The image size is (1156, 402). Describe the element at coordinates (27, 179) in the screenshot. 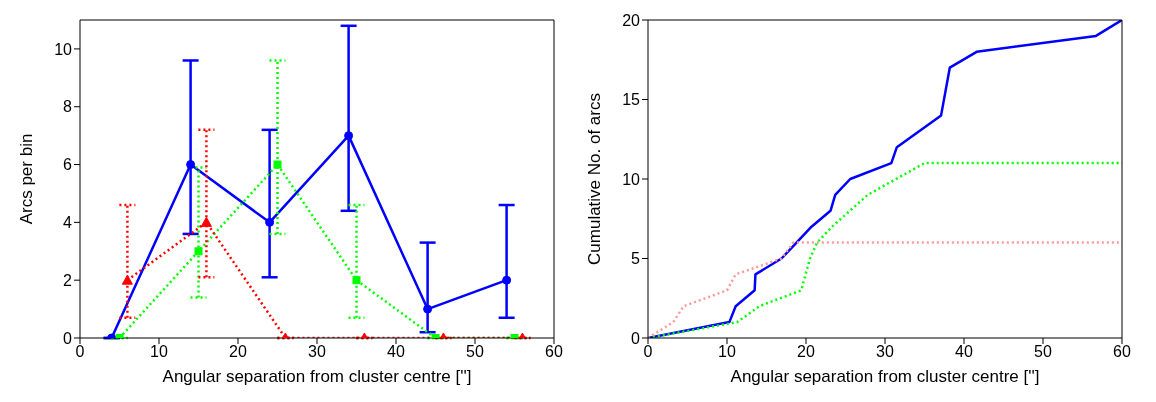

I see `y-axis-title: Arcs per bin` at that location.